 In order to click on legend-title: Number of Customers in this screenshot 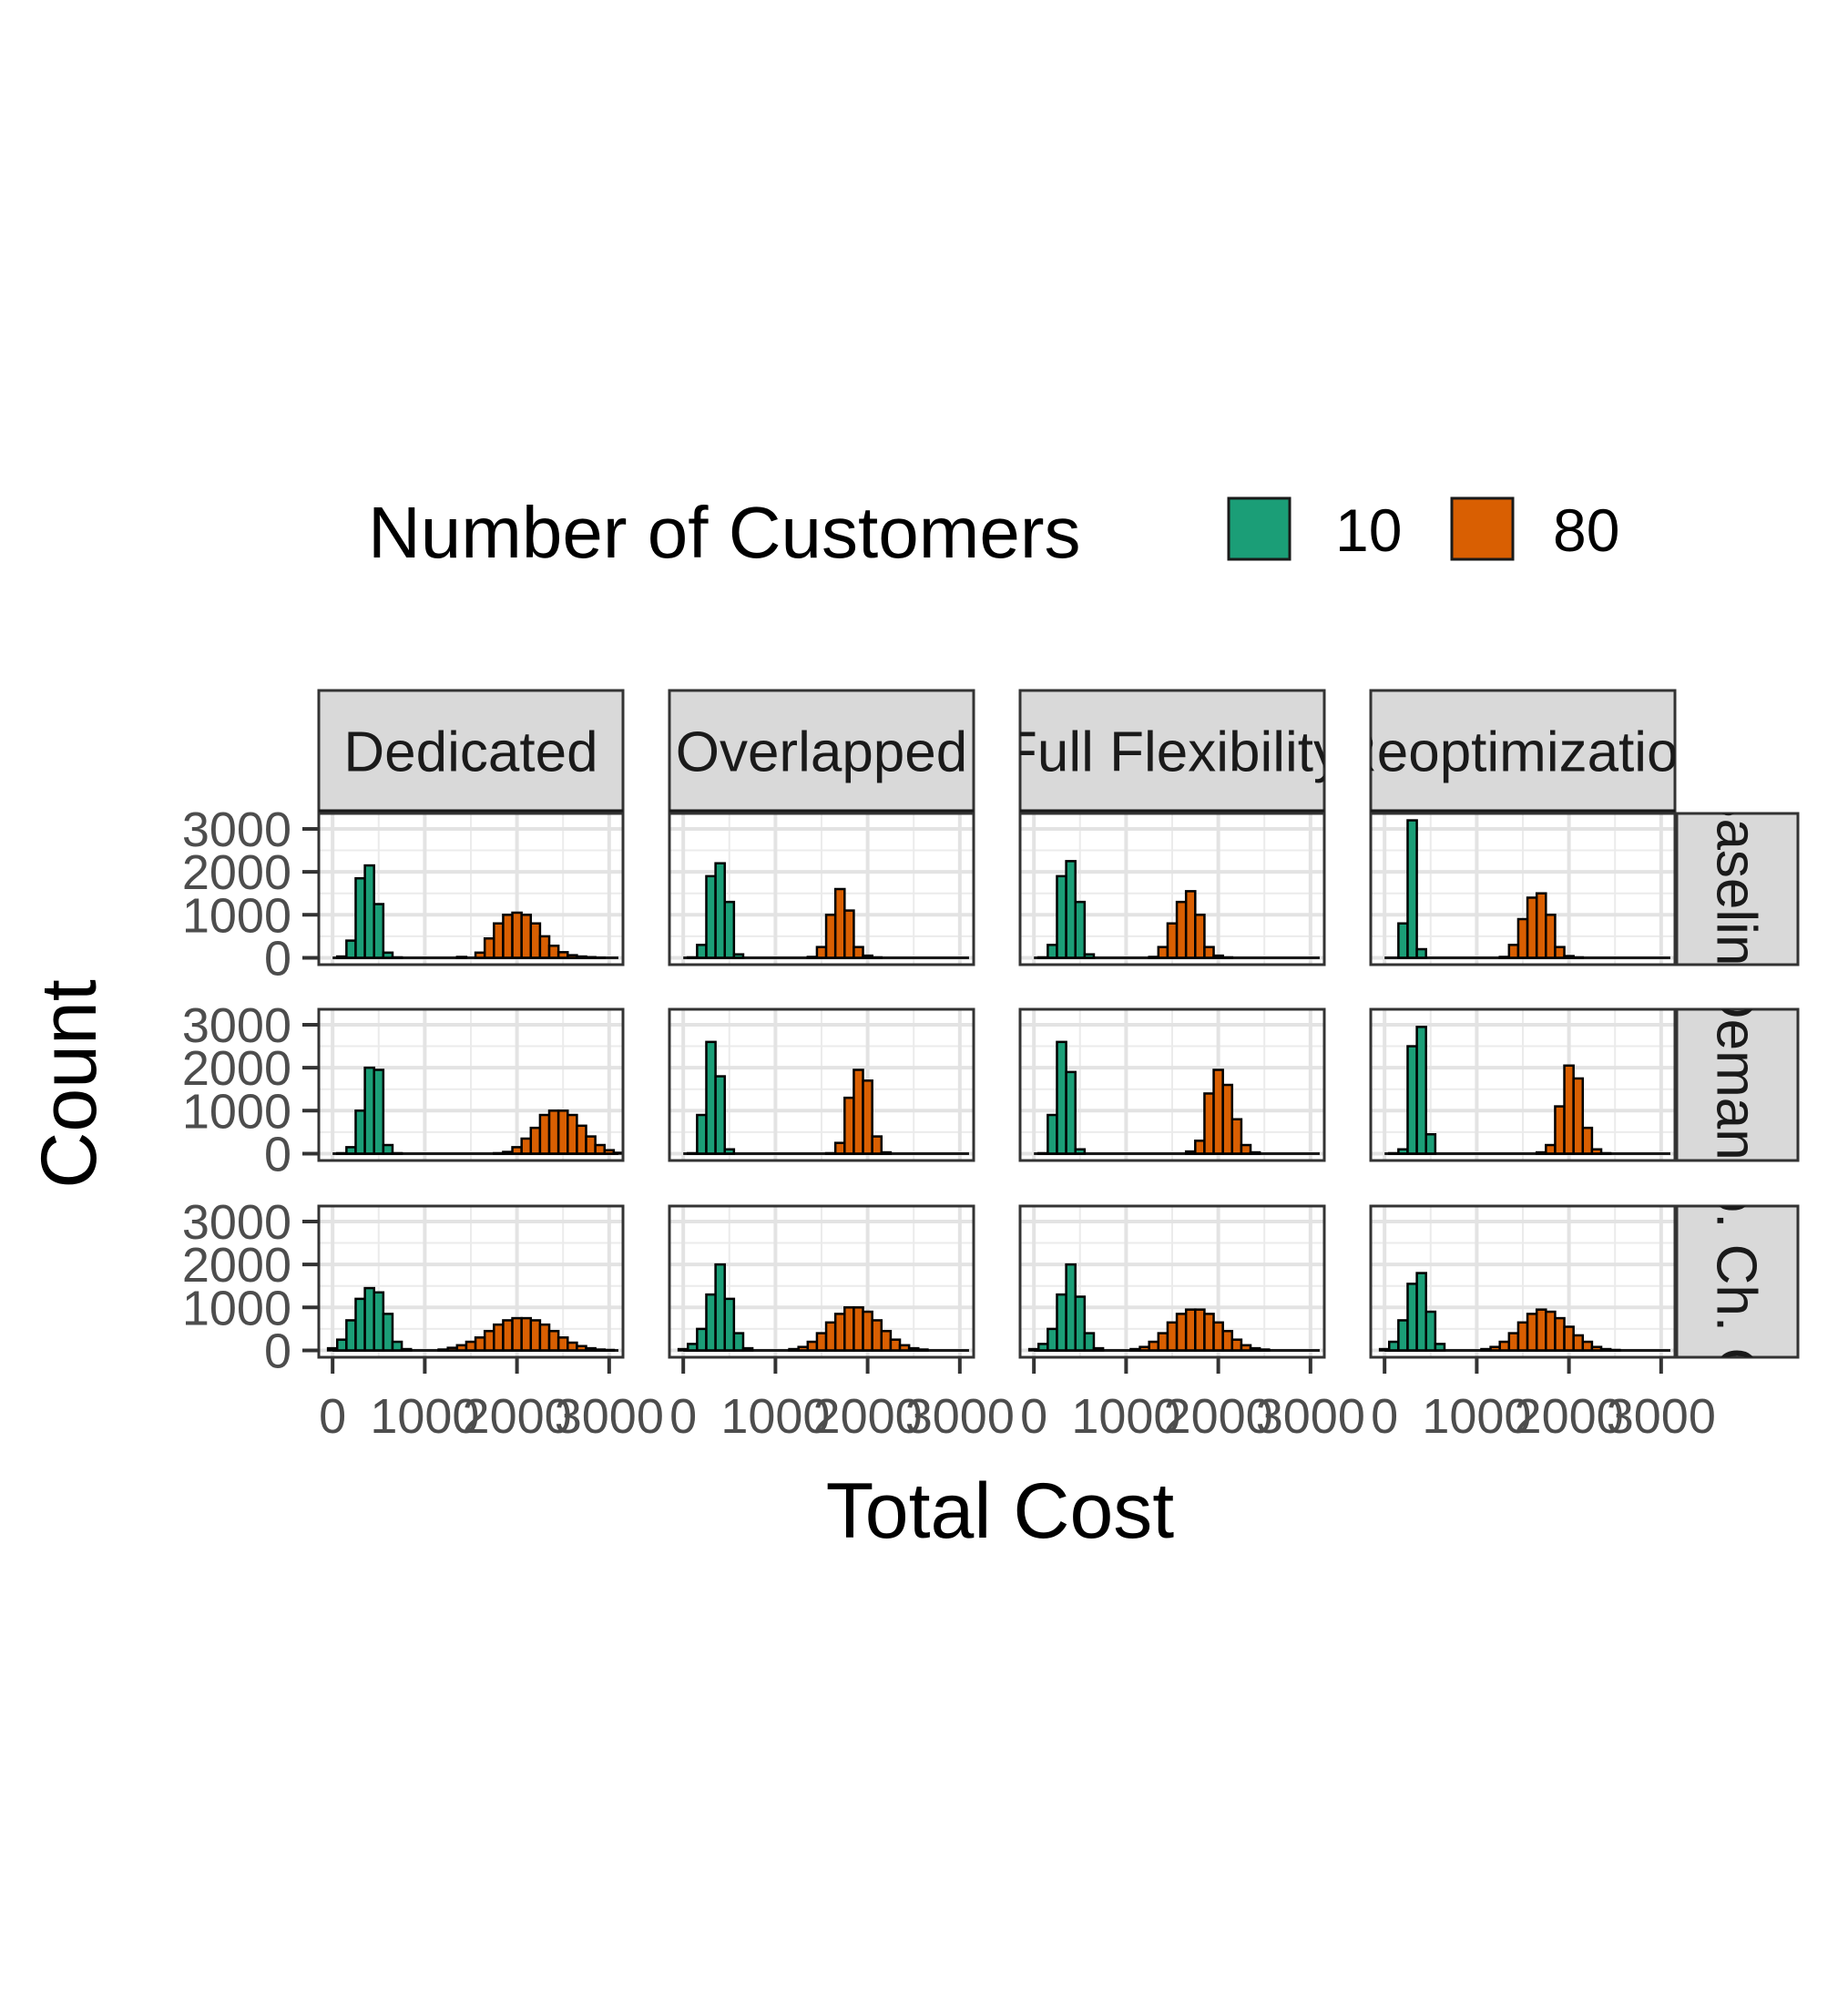, I will do `click(724, 532)`.